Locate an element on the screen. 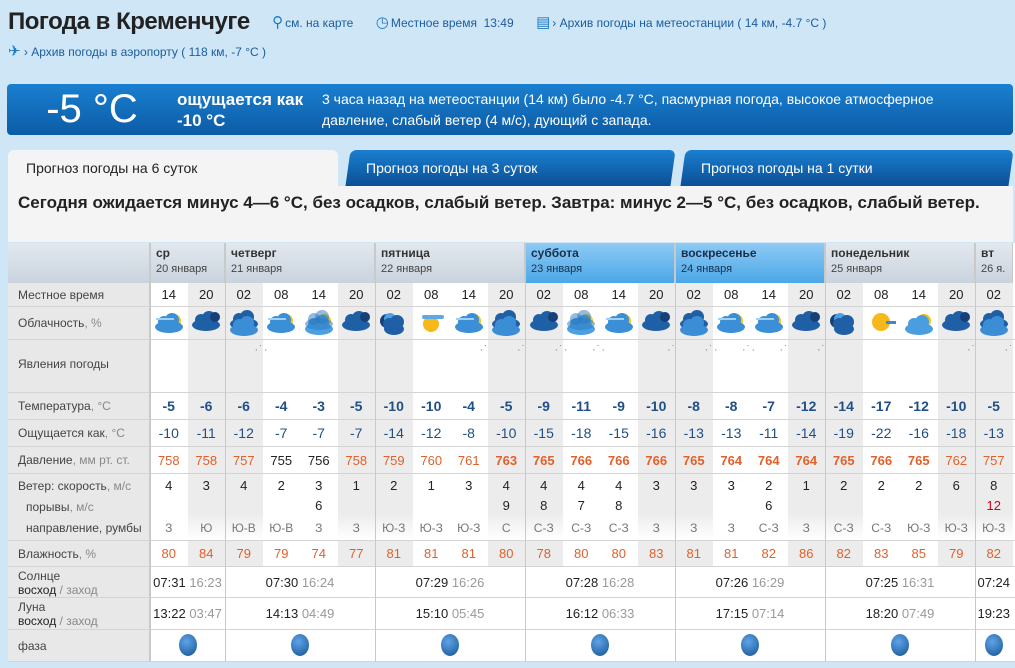  feel-cell: -12 is located at coordinates (244, 433).